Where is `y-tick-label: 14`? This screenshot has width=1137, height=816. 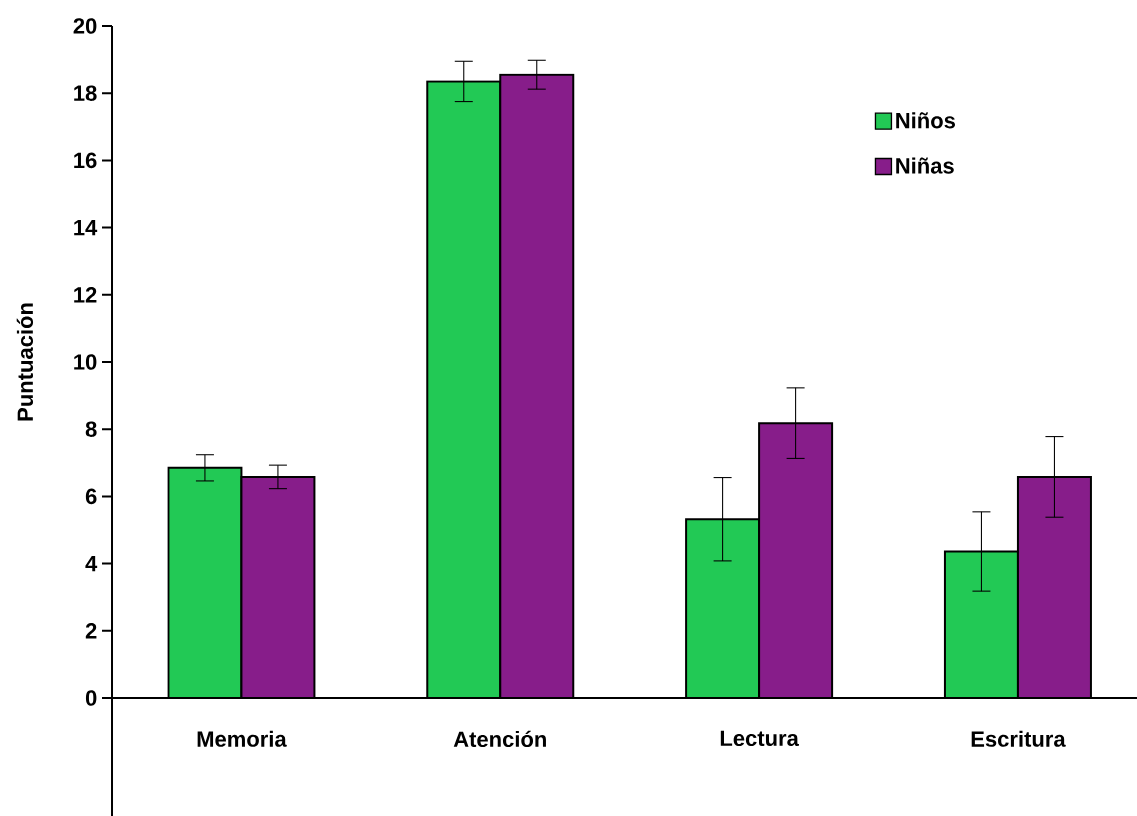 y-tick-label: 14 is located at coordinates (86, 228).